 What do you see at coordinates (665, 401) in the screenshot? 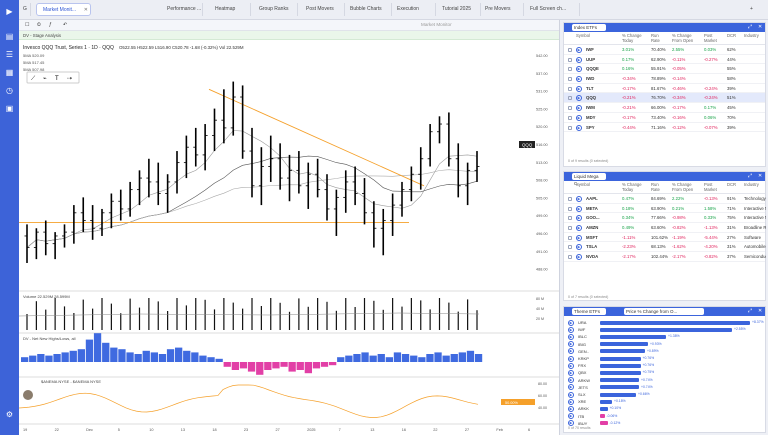
I see `bar-row: ▶ XRE +0.18%` at bounding box center [665, 401].